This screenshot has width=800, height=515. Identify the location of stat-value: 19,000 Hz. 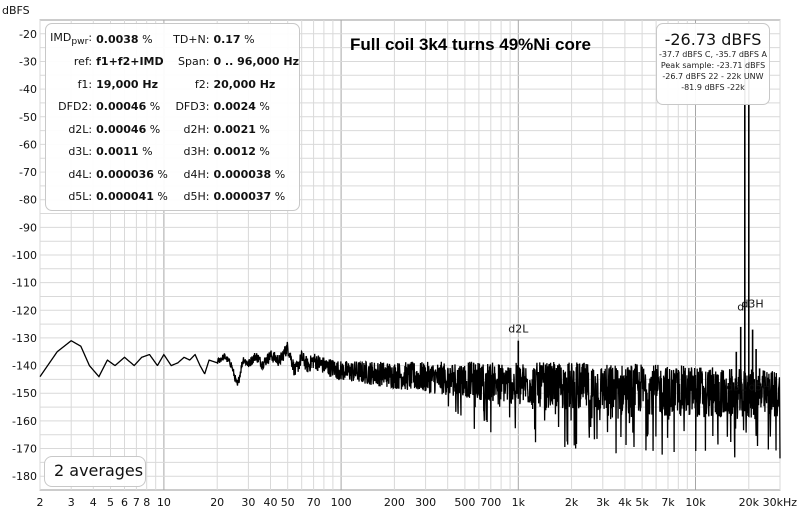
(127, 84).